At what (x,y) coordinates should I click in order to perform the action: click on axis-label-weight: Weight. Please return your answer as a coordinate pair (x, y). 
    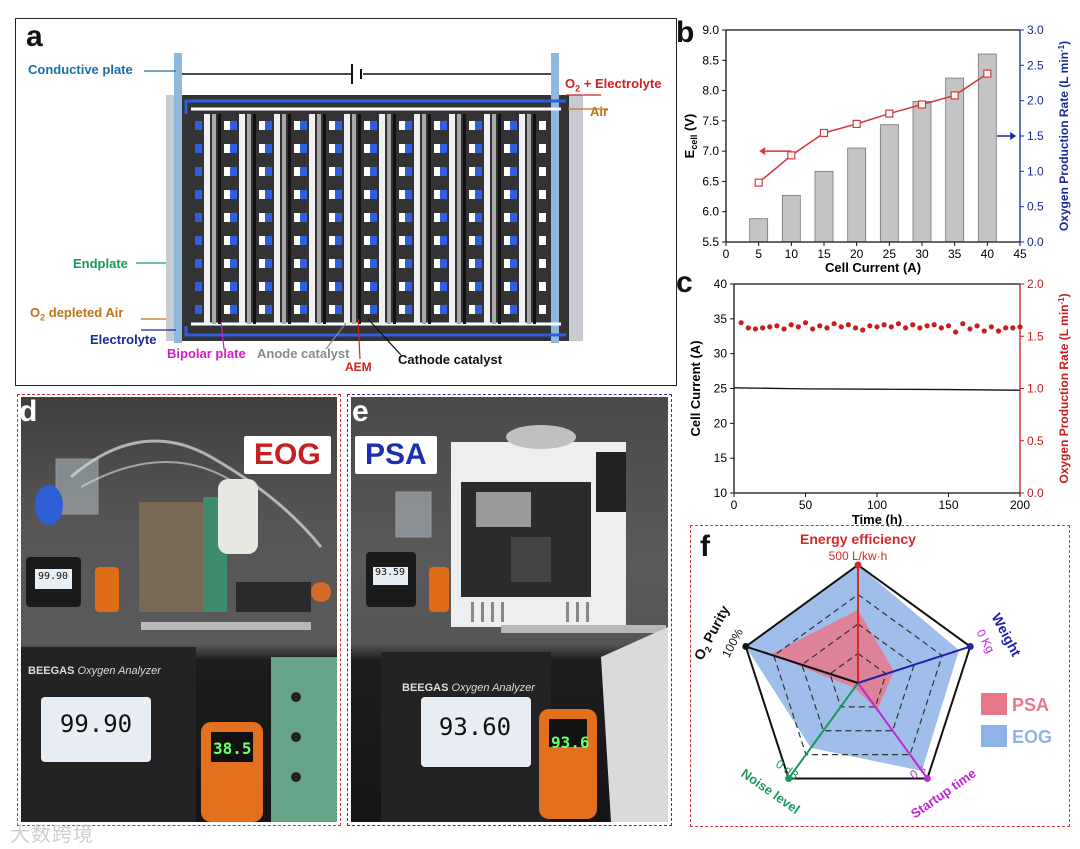
    Looking at the image, I should click on (1006, 634).